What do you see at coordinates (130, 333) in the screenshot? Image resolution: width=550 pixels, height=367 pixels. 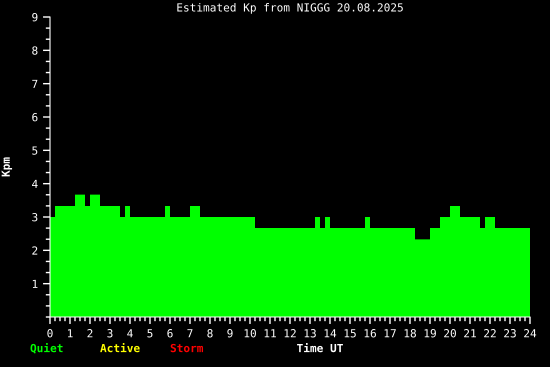 I see `x-tick-label: 4` at bounding box center [130, 333].